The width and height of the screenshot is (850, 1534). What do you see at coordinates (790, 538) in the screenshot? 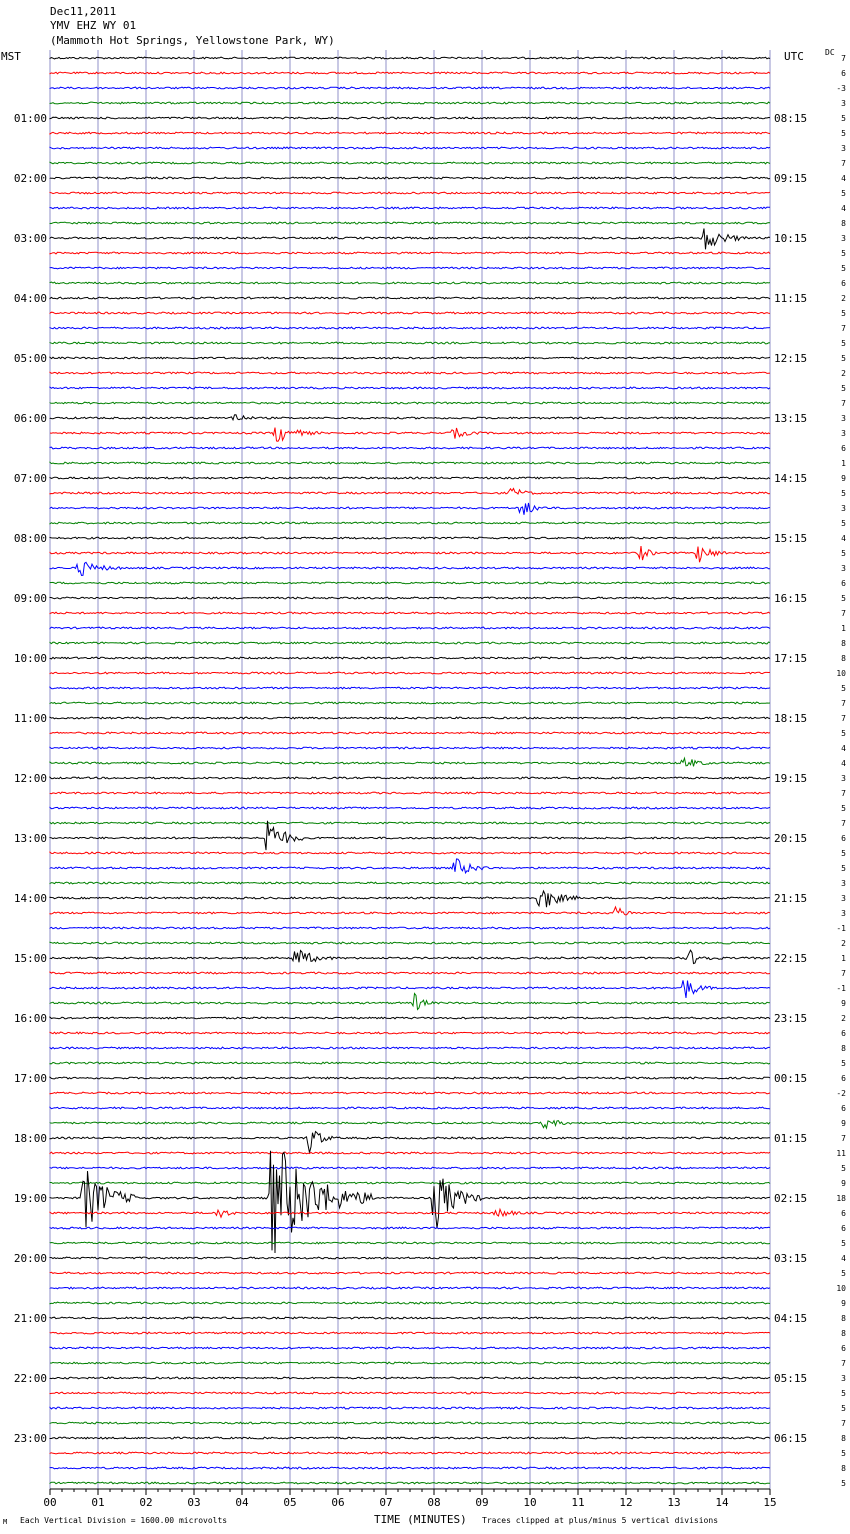
I see `utc-hour-label: 15:15` at bounding box center [790, 538].